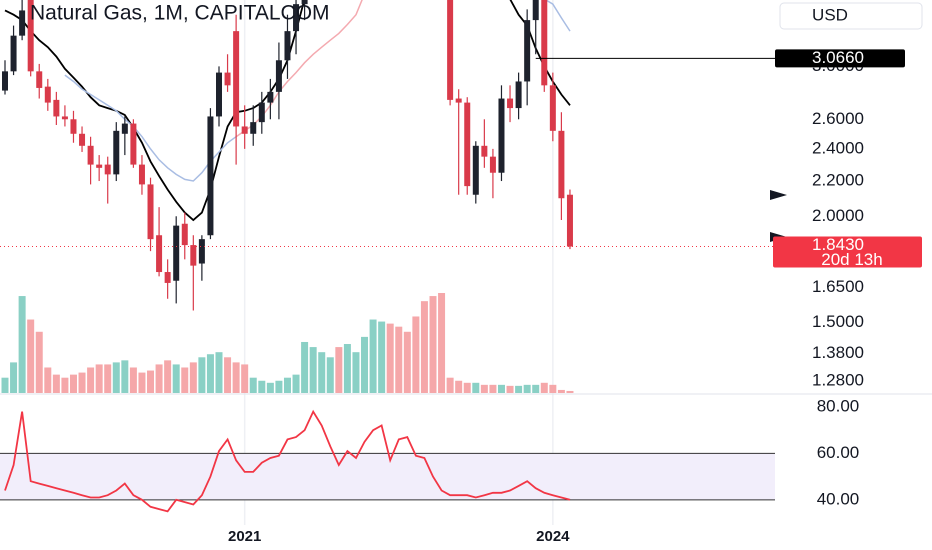 Image resolution: width=932 pixels, height=550 pixels. I want to click on y-tick-label: 2.0000, so click(838, 215).